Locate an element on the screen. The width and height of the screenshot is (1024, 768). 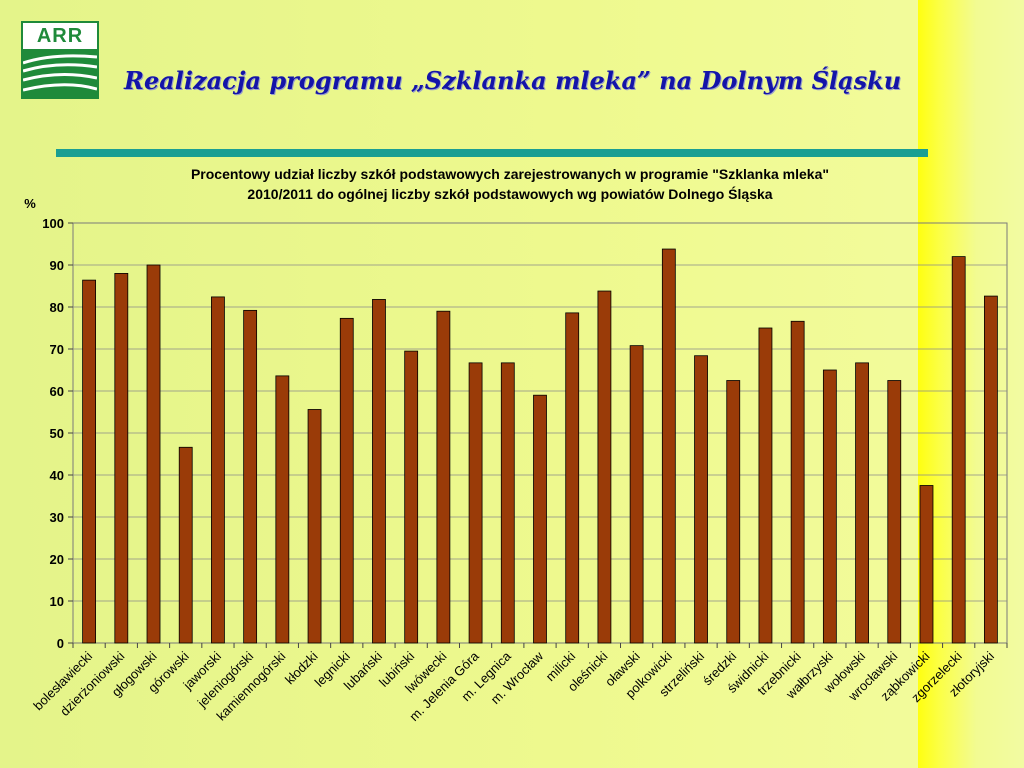
arr-logo-graphic is located at coordinates (60, 73).